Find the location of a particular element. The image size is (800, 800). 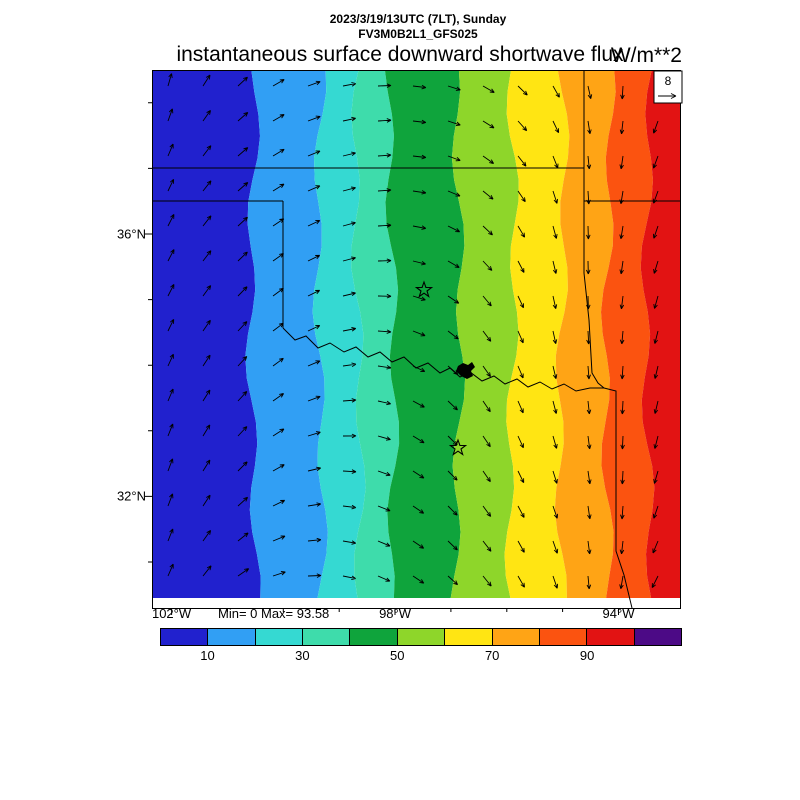

colorbar is located at coordinates (421, 637).